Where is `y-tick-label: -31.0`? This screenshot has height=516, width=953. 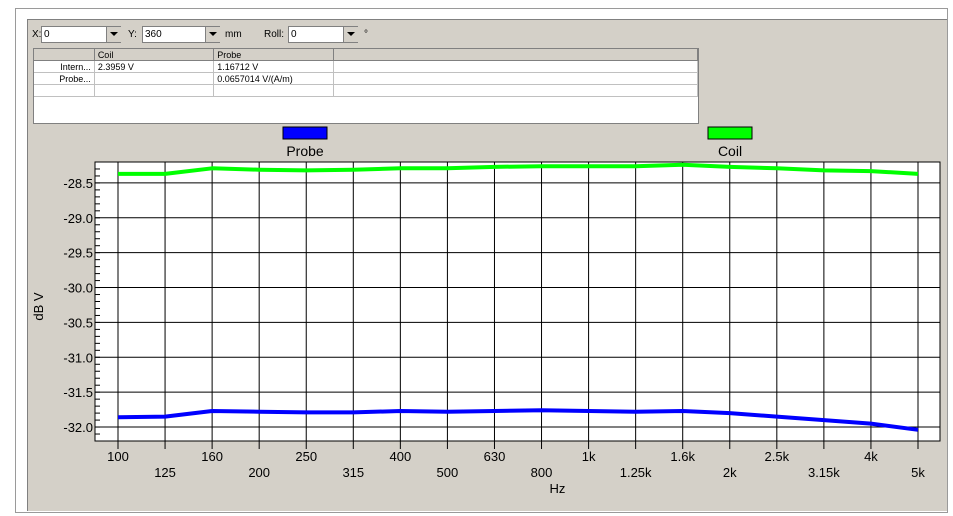
y-tick-label: -31.0 is located at coordinates (78, 357).